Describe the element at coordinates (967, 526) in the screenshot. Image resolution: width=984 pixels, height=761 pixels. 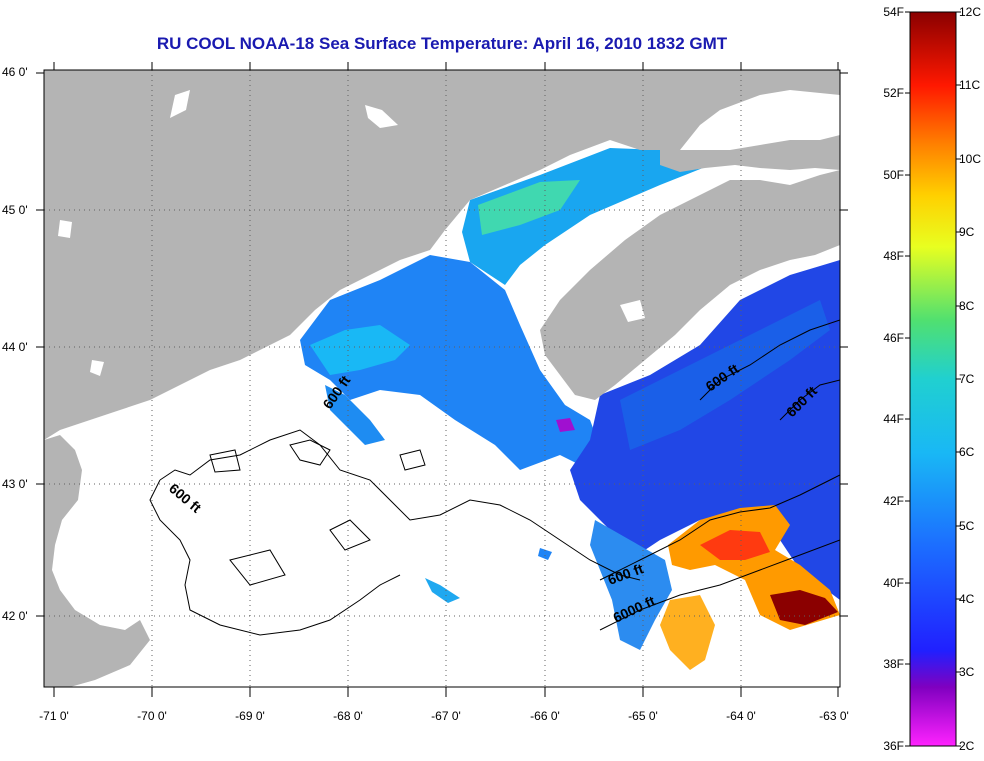
I see `colorbar-c-label: 5C` at that location.